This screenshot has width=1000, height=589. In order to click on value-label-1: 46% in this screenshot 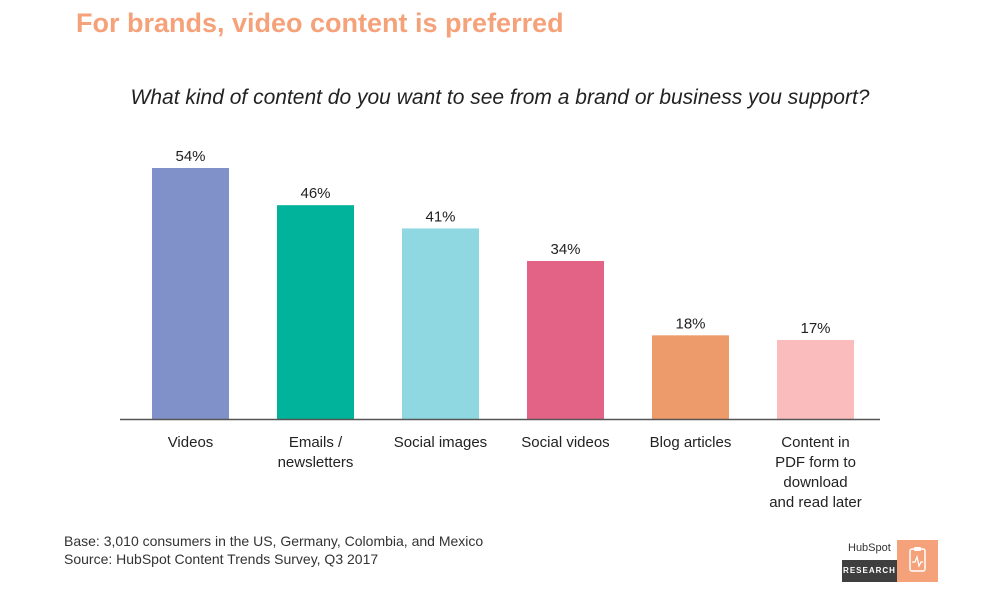, I will do `click(315, 193)`.